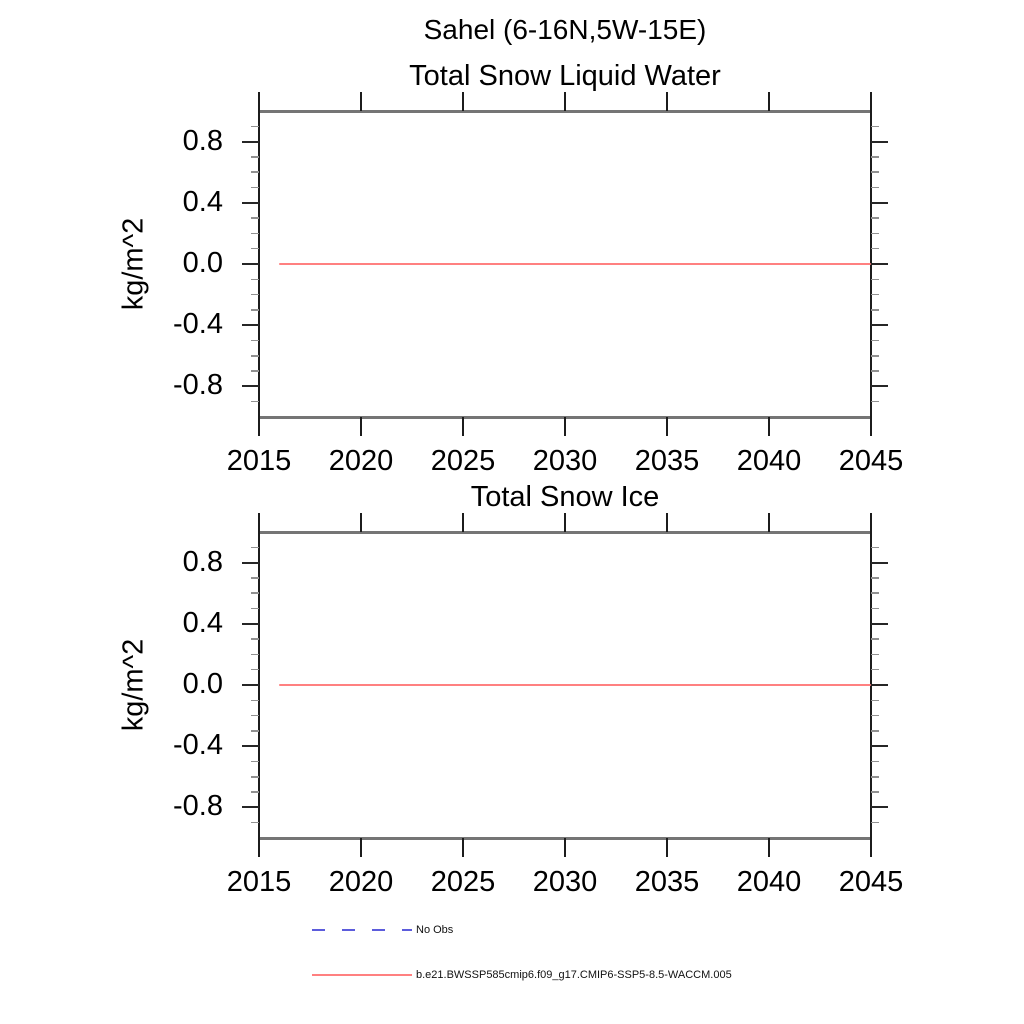 Image resolution: width=1024 pixels, height=1024 pixels. What do you see at coordinates (565, 76) in the screenshot?
I see `chart-title: Total Snow Liquid Water` at bounding box center [565, 76].